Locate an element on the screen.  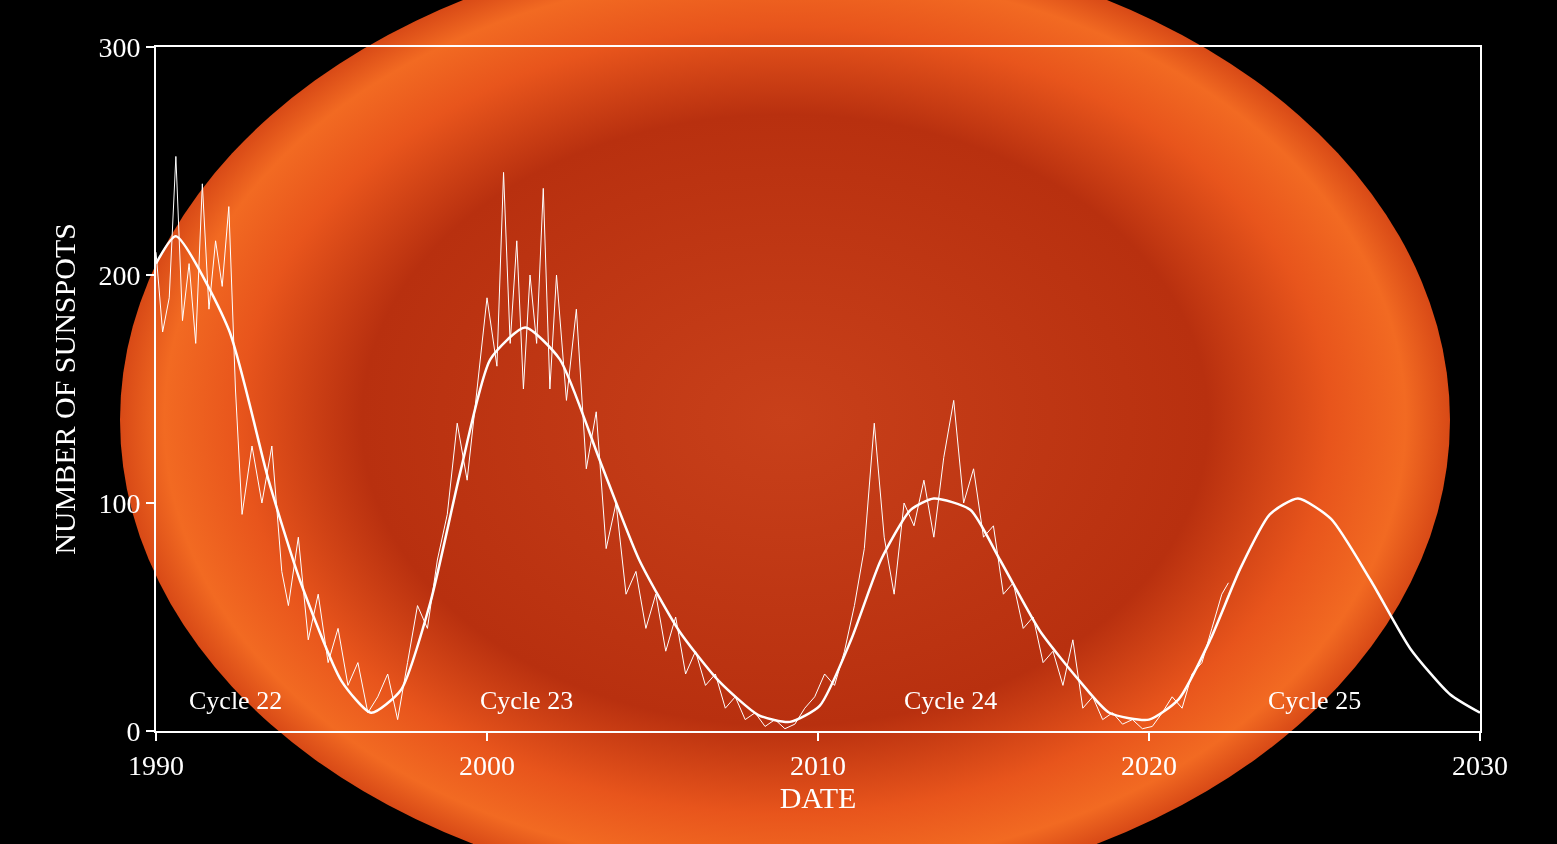
annotation: Cycle 22 is located at coordinates (236, 700).